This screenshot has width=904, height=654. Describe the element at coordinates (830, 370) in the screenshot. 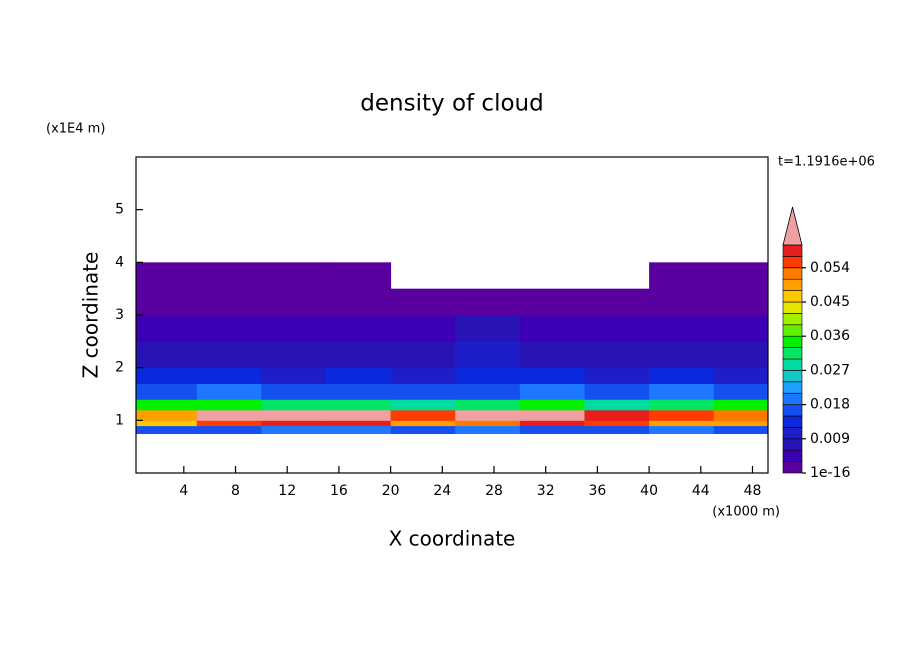

I see `colorbar-tick-label: 0.027` at that location.